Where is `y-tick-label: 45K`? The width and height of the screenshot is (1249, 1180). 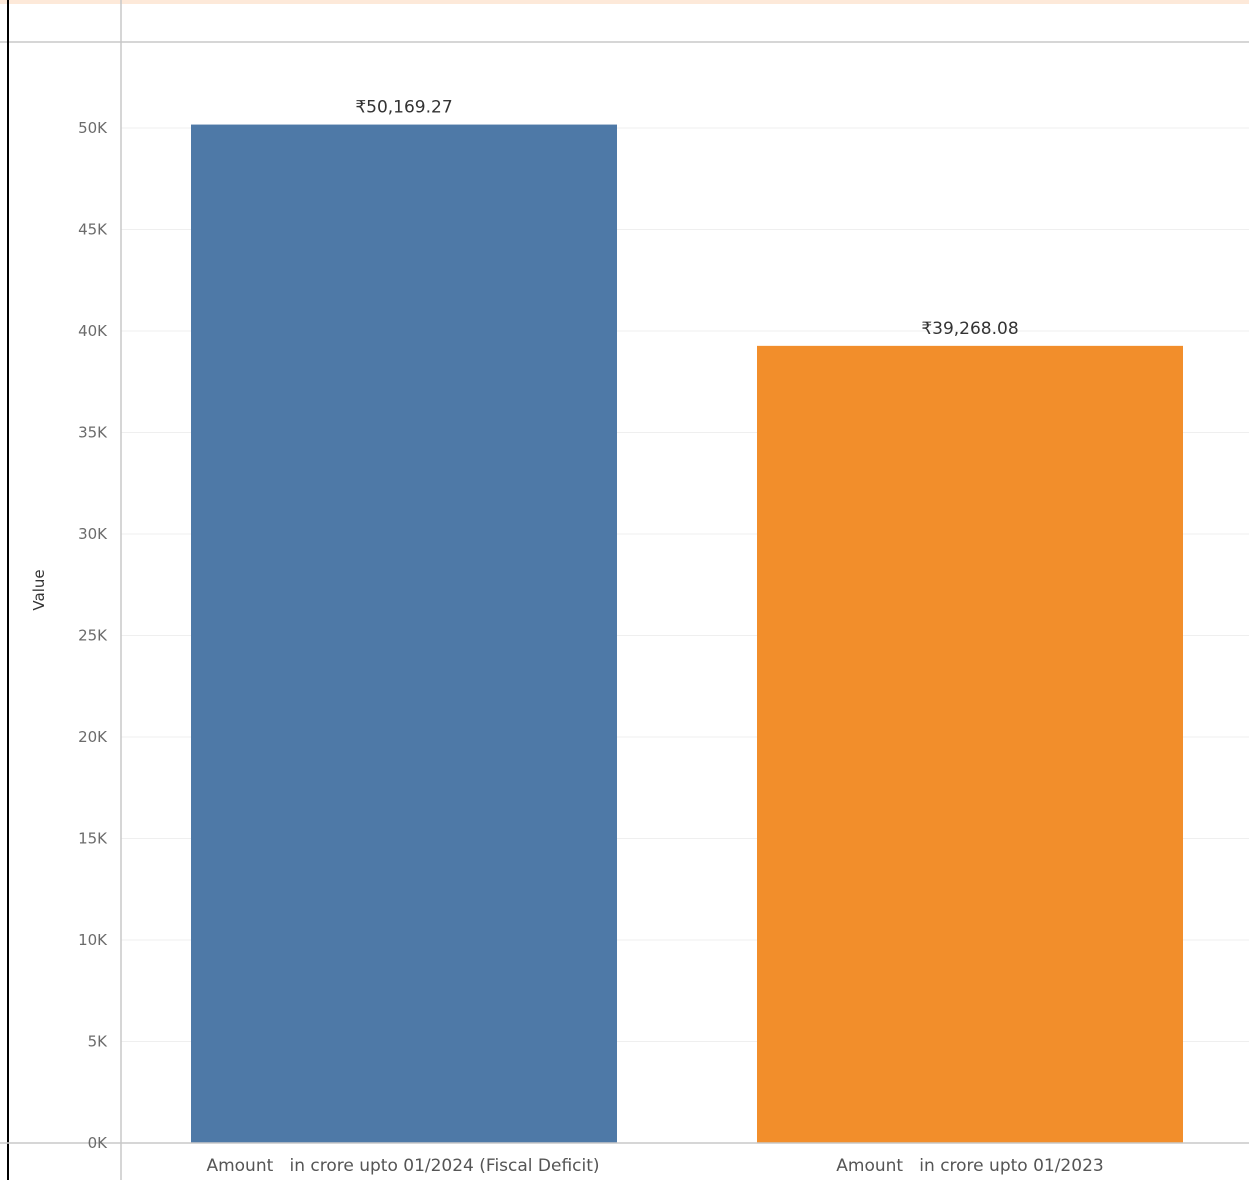 y-tick-label: 45K is located at coordinates (93, 230).